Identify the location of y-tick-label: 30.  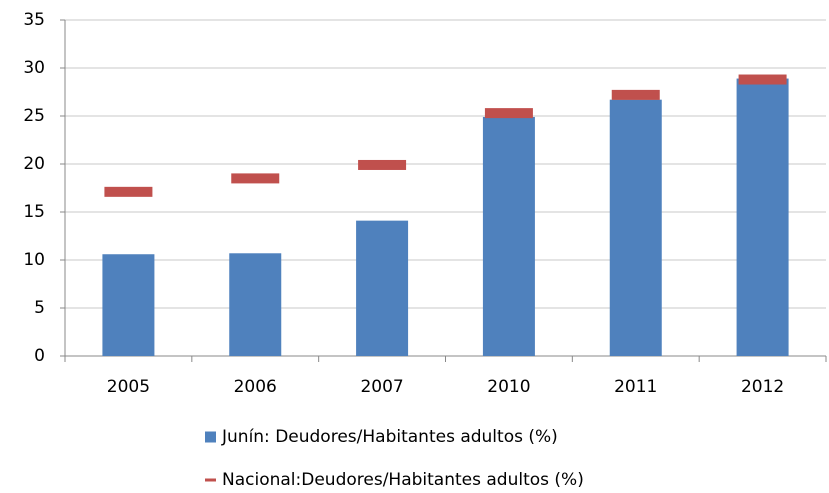
(34, 68).